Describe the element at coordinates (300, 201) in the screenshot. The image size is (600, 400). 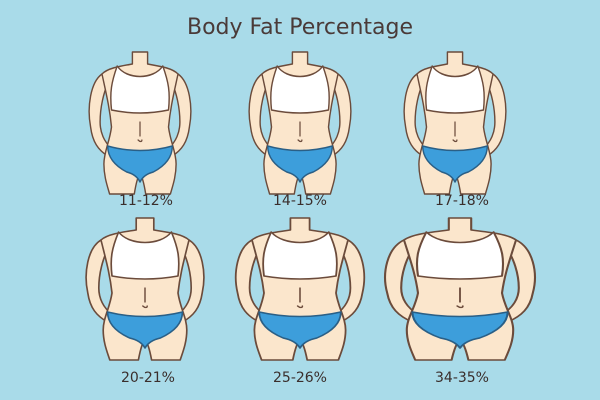
I see `figure-label: 14-15%` at that location.